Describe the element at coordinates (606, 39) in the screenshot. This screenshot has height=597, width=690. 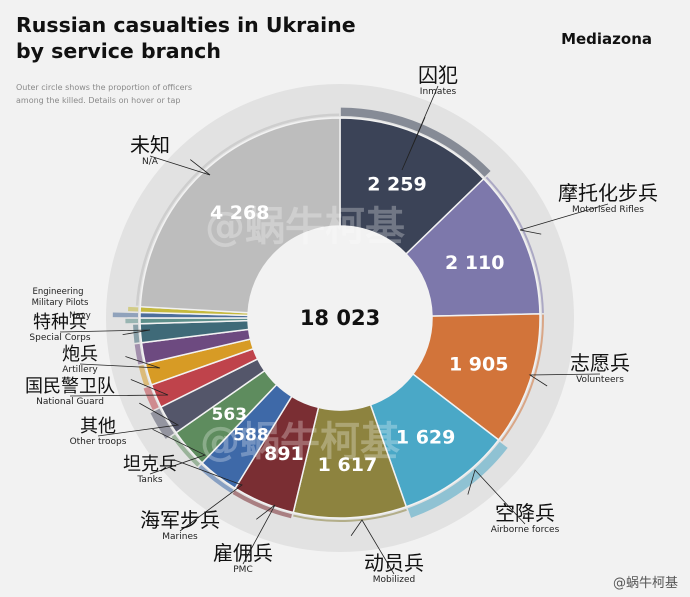
I see `brand-logo: Mediazona` at that location.